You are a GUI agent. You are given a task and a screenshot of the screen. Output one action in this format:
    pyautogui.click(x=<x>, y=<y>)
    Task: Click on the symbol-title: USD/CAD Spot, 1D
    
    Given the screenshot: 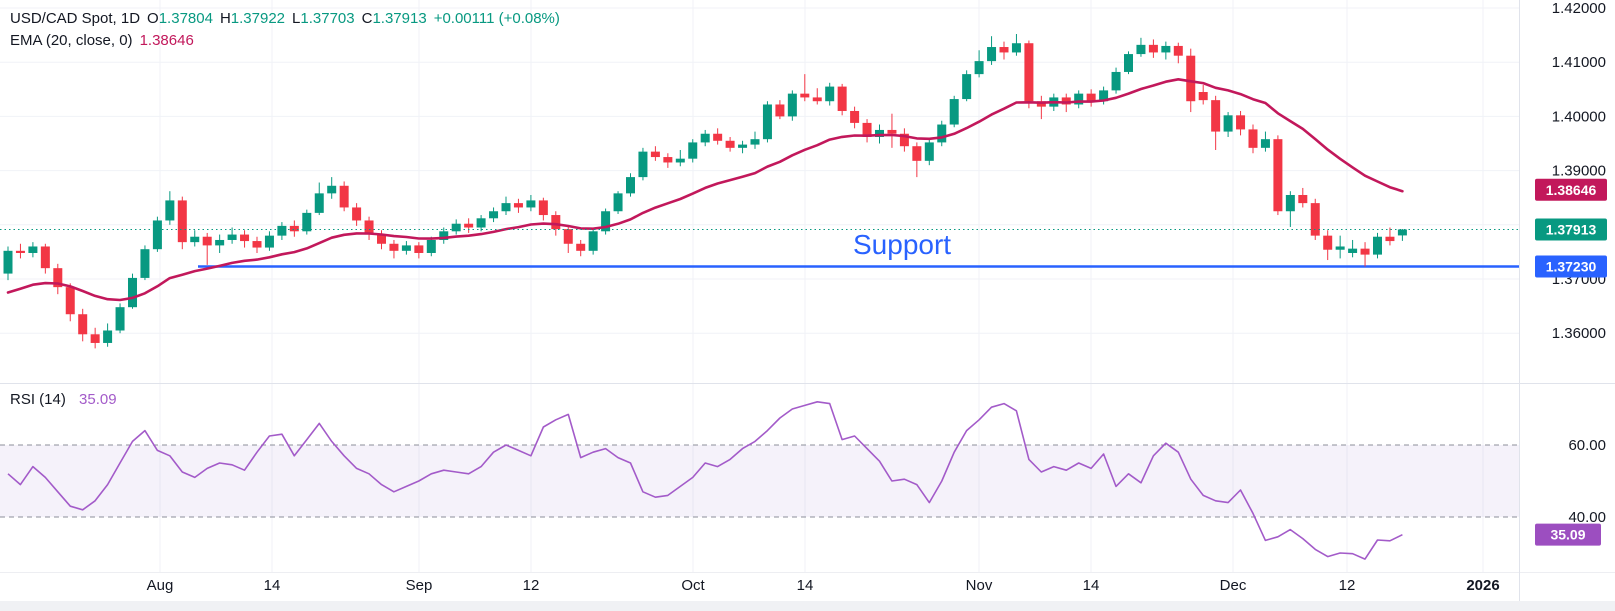 What is the action you would take?
    pyautogui.click(x=75, y=18)
    